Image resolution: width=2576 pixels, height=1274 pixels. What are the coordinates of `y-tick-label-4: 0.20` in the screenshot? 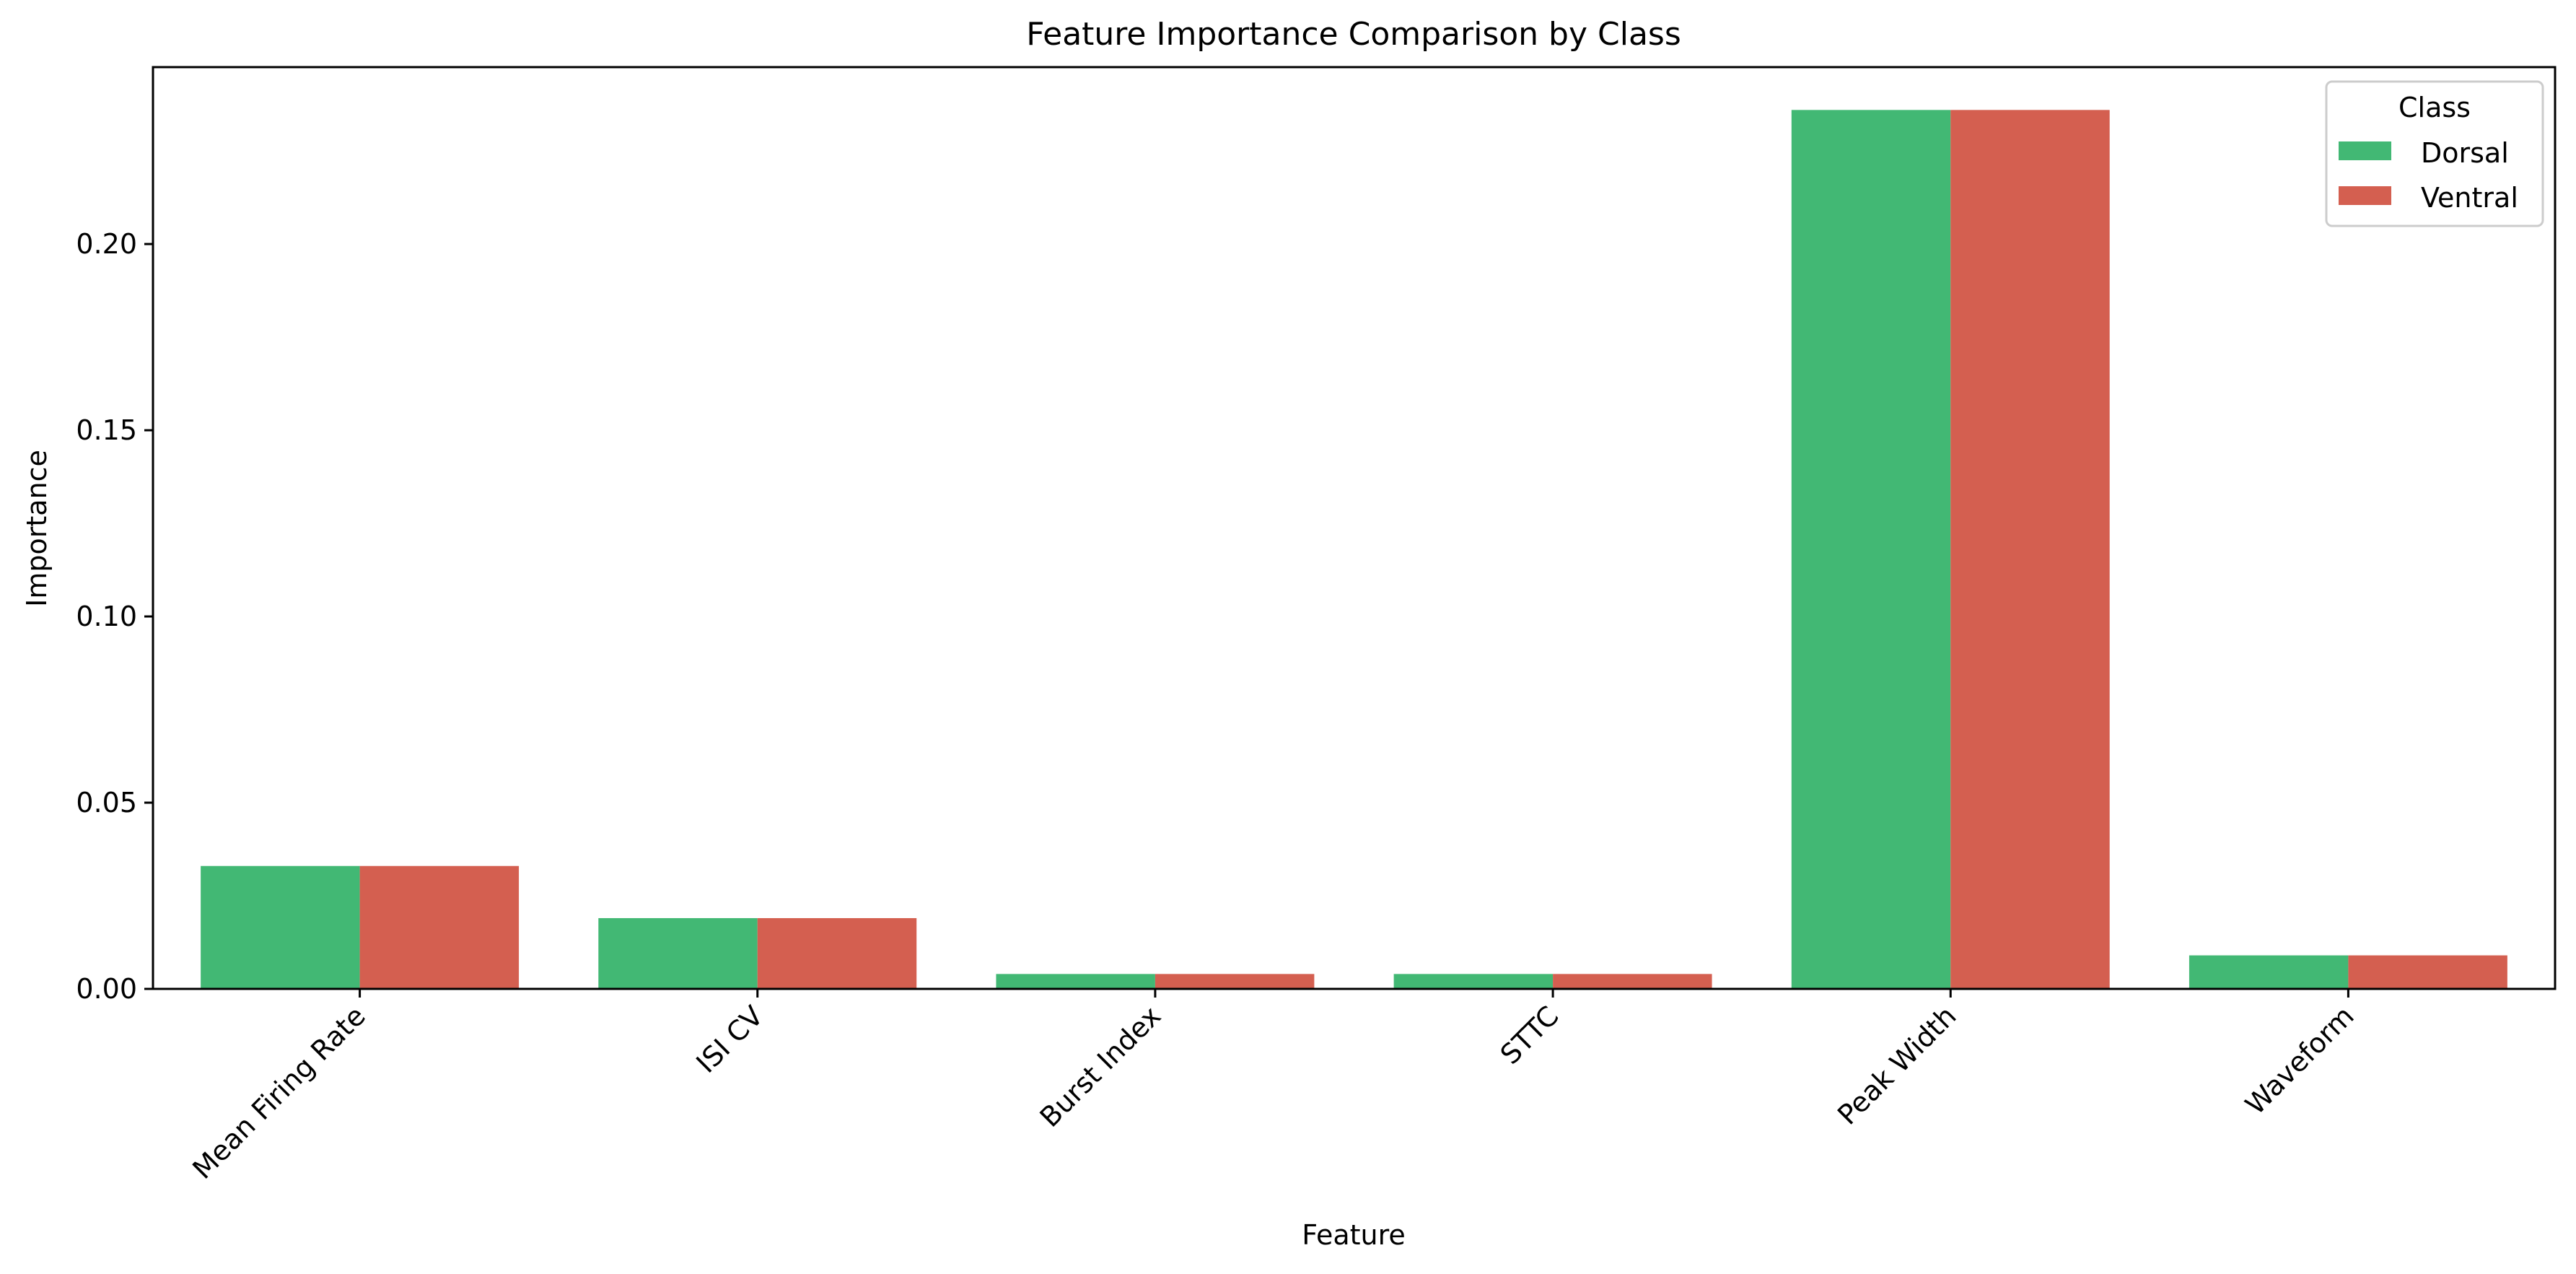 It's located at (107, 244).